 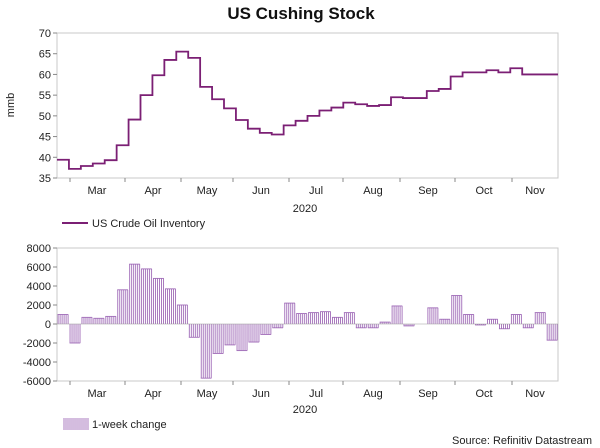 I want to click on bottom-legend: 1-week change, so click(x=115, y=424).